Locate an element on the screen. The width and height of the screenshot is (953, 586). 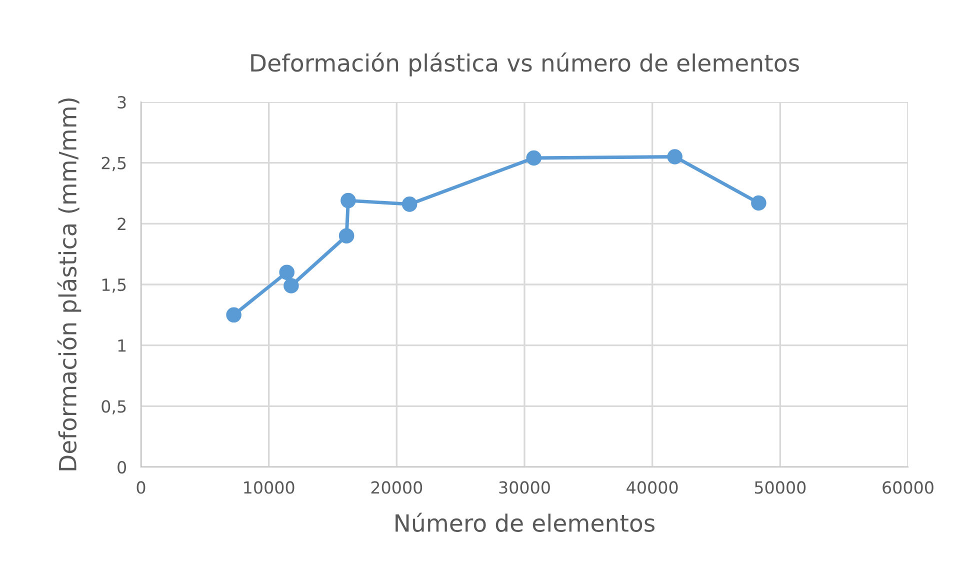
x-tick-label: 40000 is located at coordinates (652, 487).